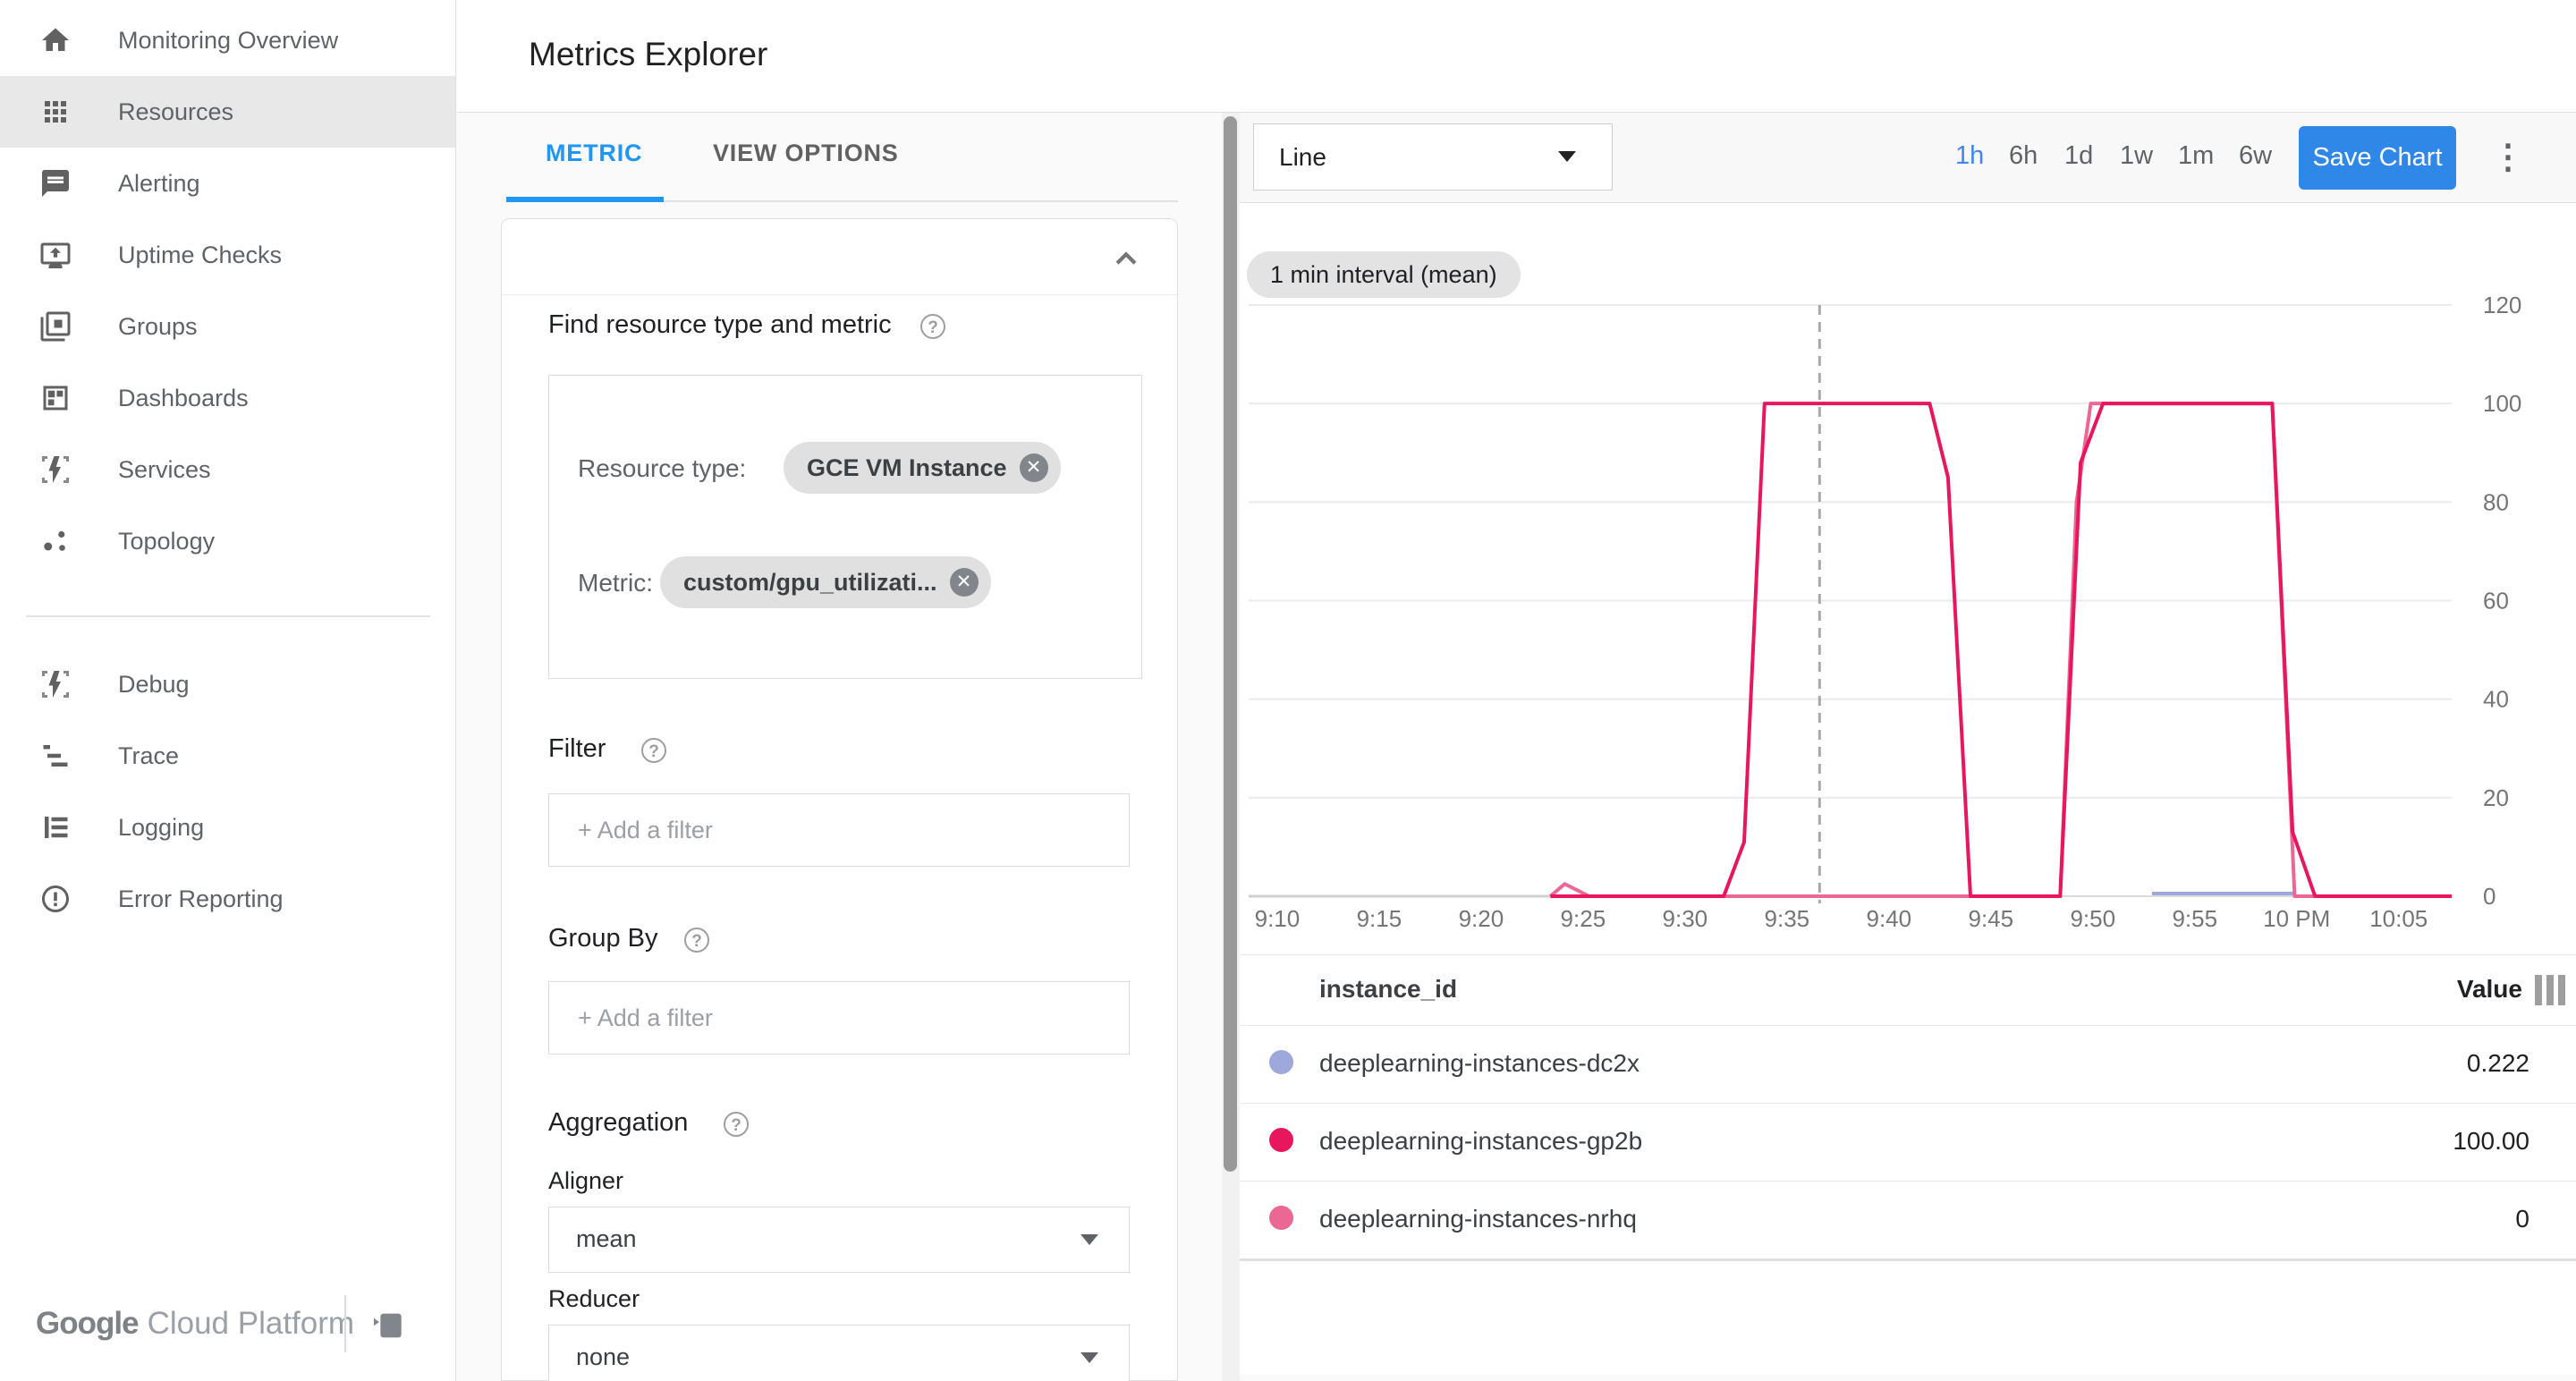 The image size is (2576, 1381). Describe the element at coordinates (227, 255) in the screenshot. I see `sidebar-item-uptime-checks: Uptime Checks` at that location.